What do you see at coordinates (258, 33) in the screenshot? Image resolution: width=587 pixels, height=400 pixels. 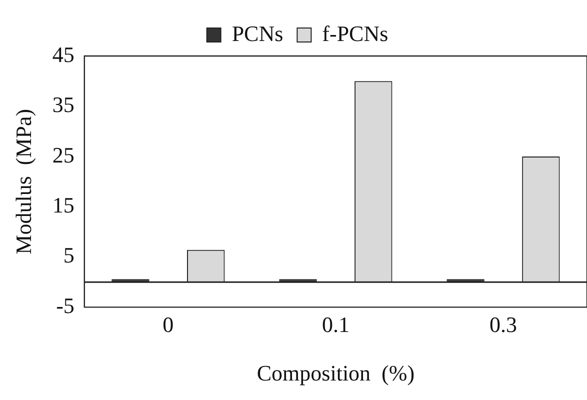 I see `legend-label: PCNs` at bounding box center [258, 33].